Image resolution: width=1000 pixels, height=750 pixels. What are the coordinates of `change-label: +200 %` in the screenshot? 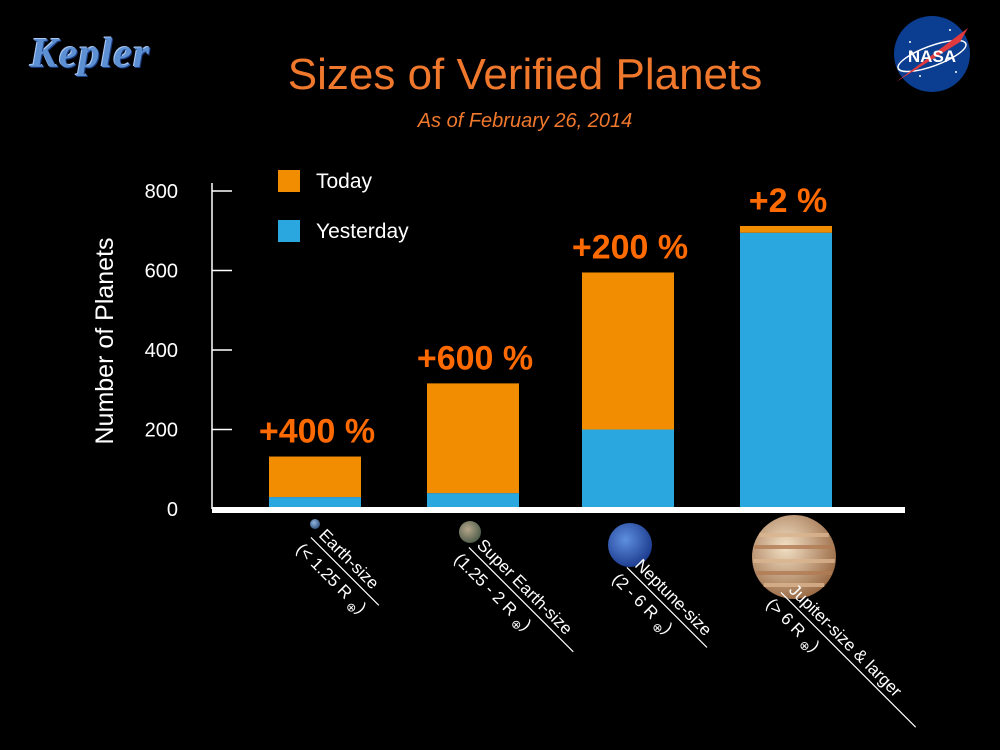 It's located at (630, 247).